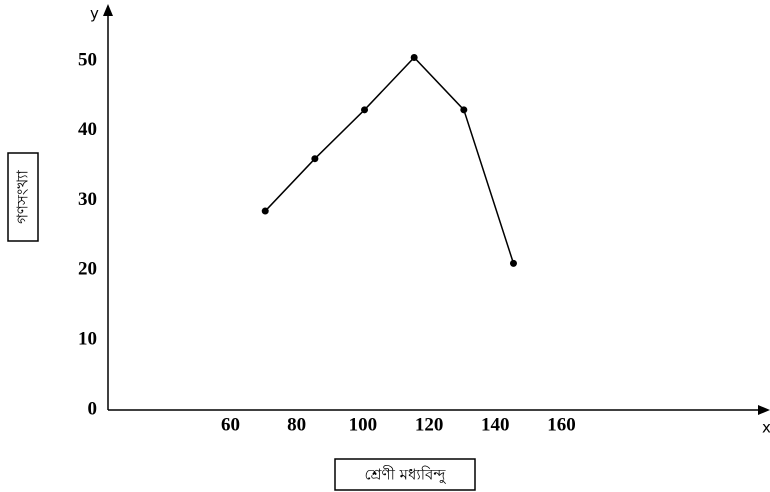  I want to click on y-tick-label: 40, so click(87, 129).